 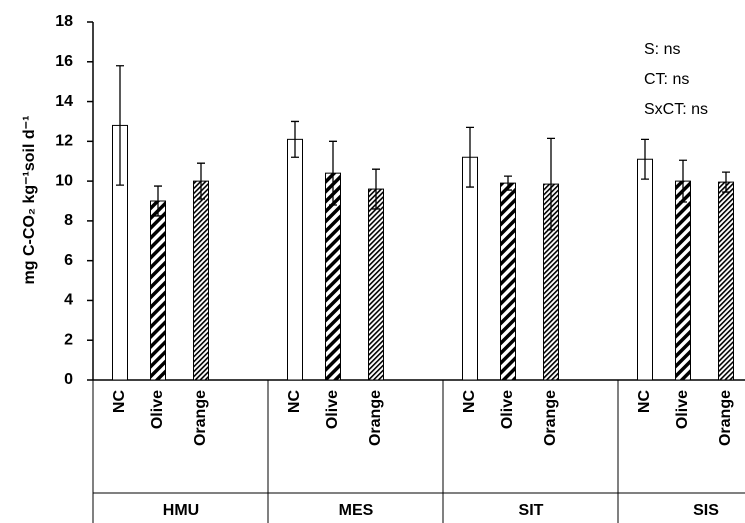 What do you see at coordinates (64, 21) in the screenshot?
I see `y-tick-label: 18` at bounding box center [64, 21].